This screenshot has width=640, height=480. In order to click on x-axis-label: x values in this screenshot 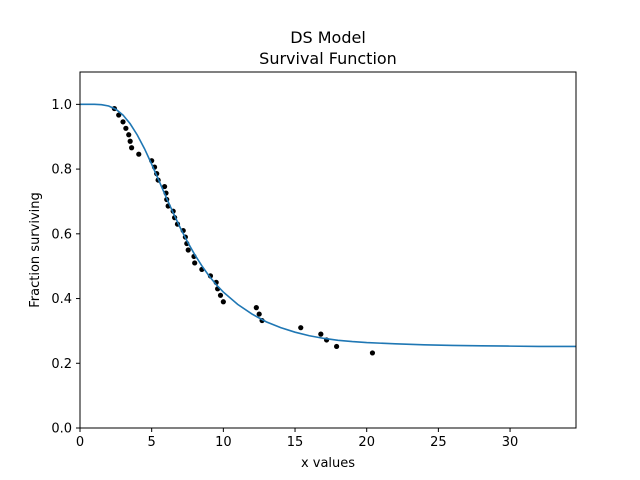, I will do `click(328, 463)`.